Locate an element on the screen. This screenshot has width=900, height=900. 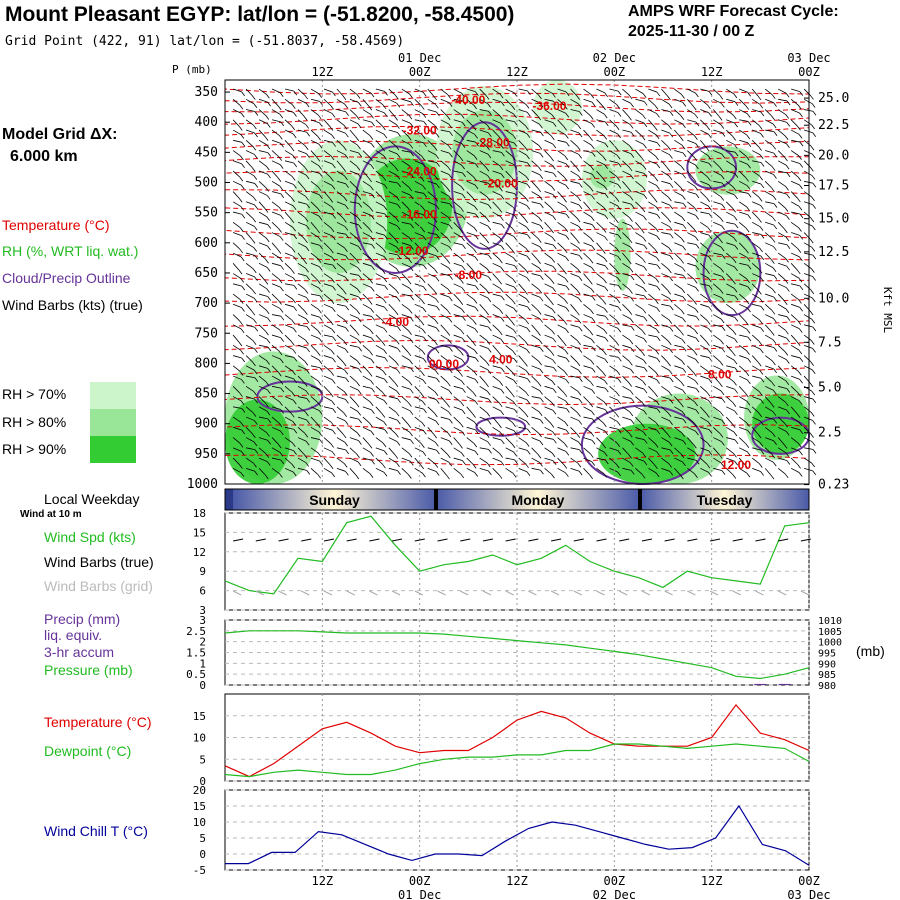
panel-y-tick: 2 is located at coordinates (202, 642).